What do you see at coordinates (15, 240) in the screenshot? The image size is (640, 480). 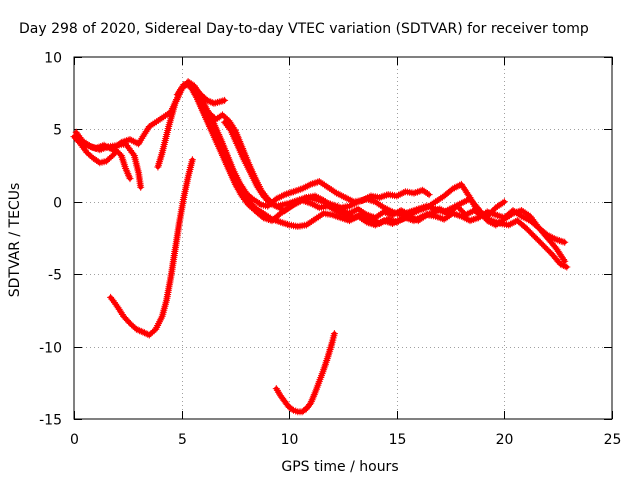 I see `y-axis-label: SDTVAR / TECUs` at bounding box center [15, 240].